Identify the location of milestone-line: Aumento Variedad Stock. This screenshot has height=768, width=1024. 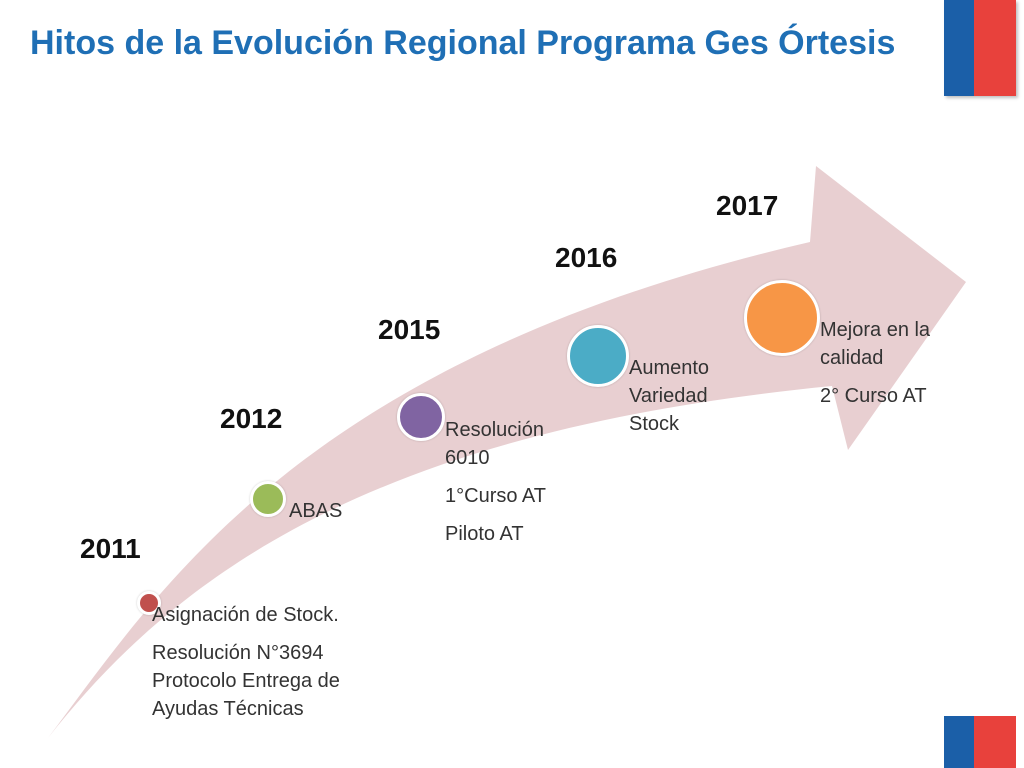
(669, 396).